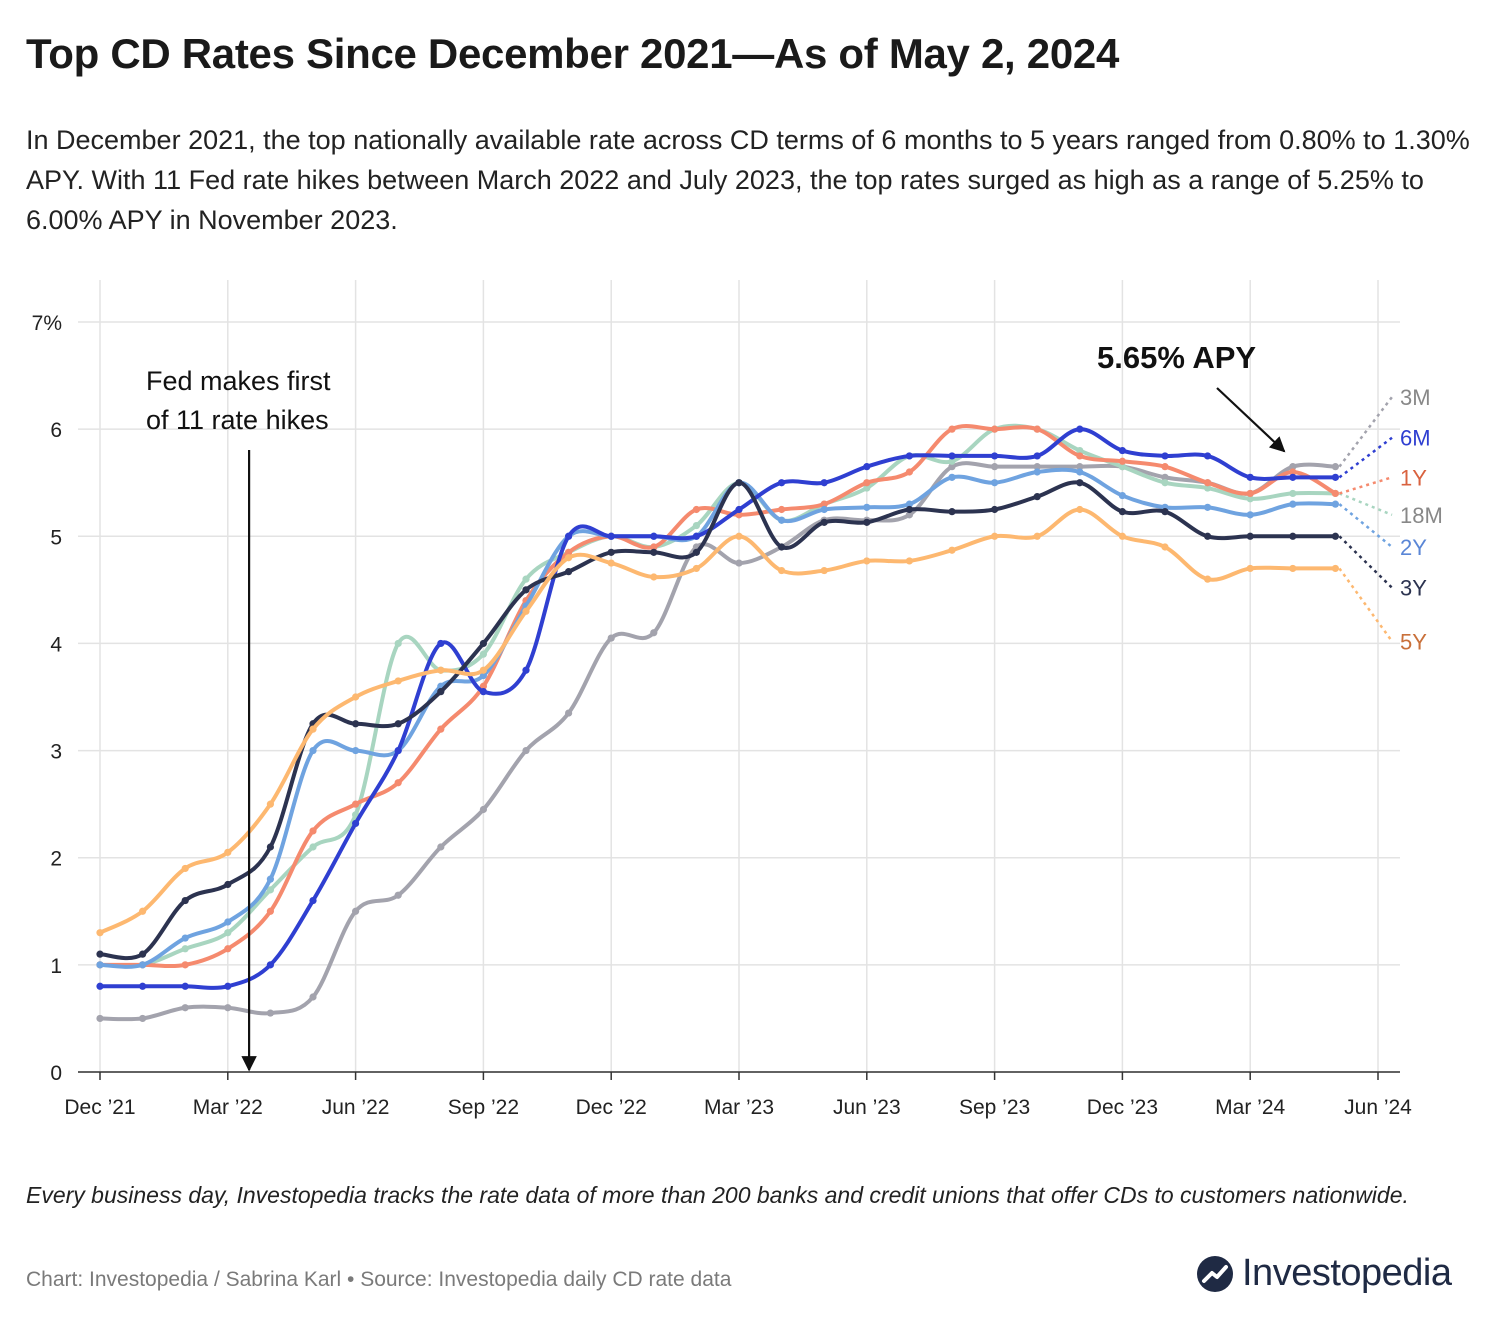 Image resolution: width=1500 pixels, height=1333 pixels. Describe the element at coordinates (483, 1107) in the screenshot. I see `x-tick-label: Sep ’22` at that location.